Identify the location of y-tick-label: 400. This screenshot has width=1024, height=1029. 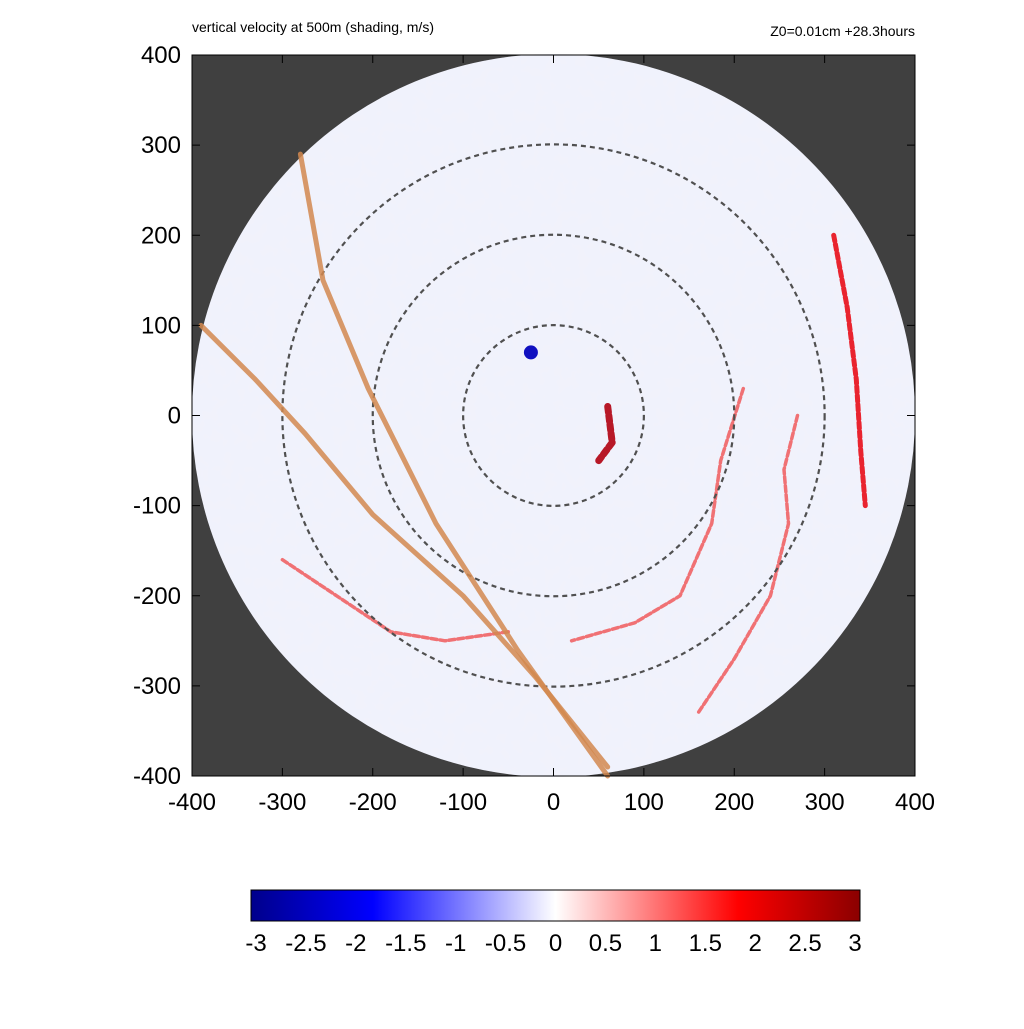
(161, 55).